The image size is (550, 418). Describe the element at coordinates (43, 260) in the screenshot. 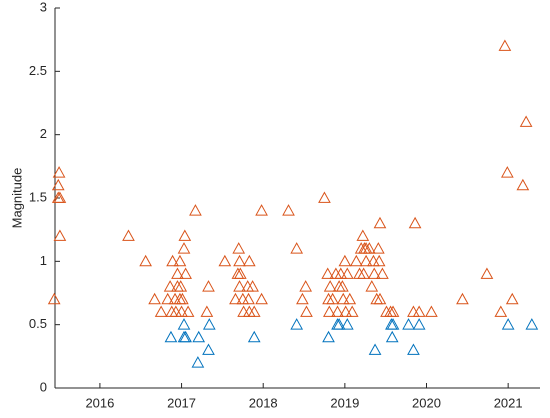

I see `y-tick-label: 1` at that location.